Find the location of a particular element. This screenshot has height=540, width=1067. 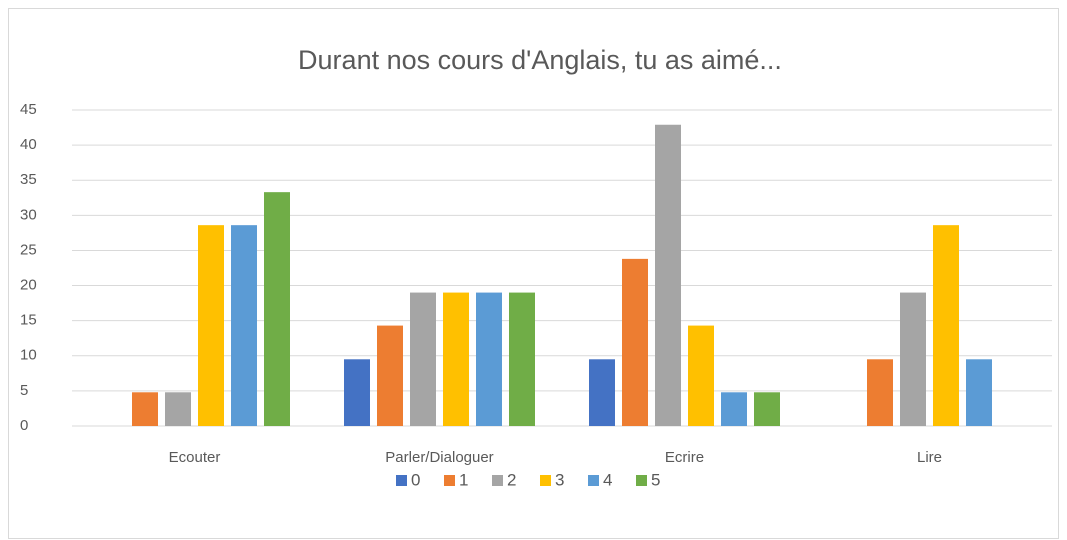

y-tick-label: 10 is located at coordinates (28, 355).